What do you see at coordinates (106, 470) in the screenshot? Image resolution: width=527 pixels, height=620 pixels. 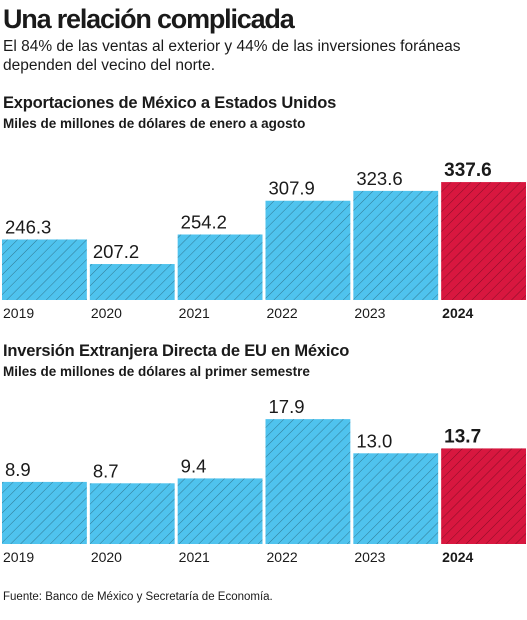 I see `value-label-2020: 8.7` at bounding box center [106, 470].